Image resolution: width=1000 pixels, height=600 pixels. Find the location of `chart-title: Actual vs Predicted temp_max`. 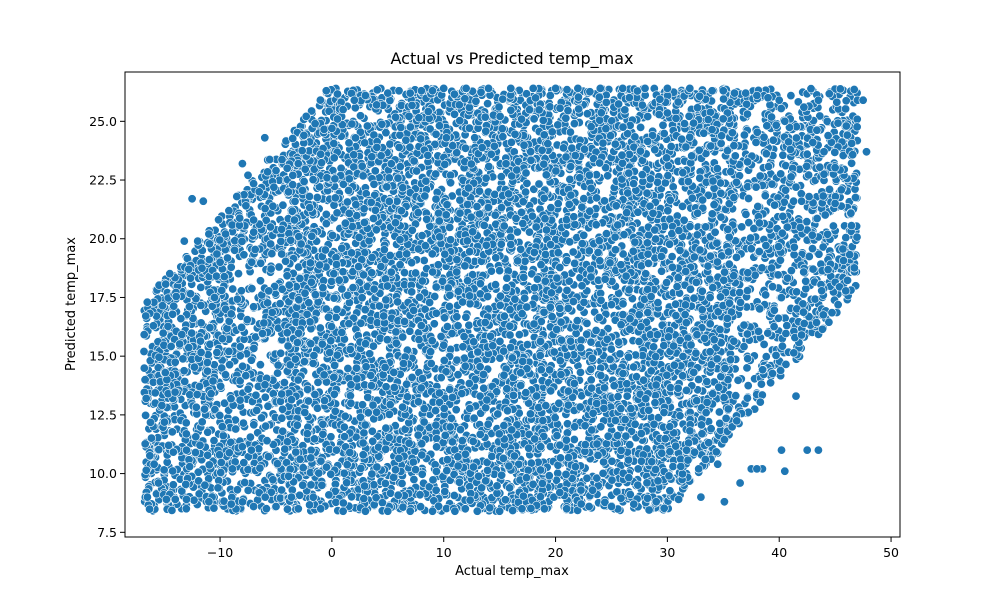

chart-title: Actual vs Predicted temp_max is located at coordinates (511, 59).